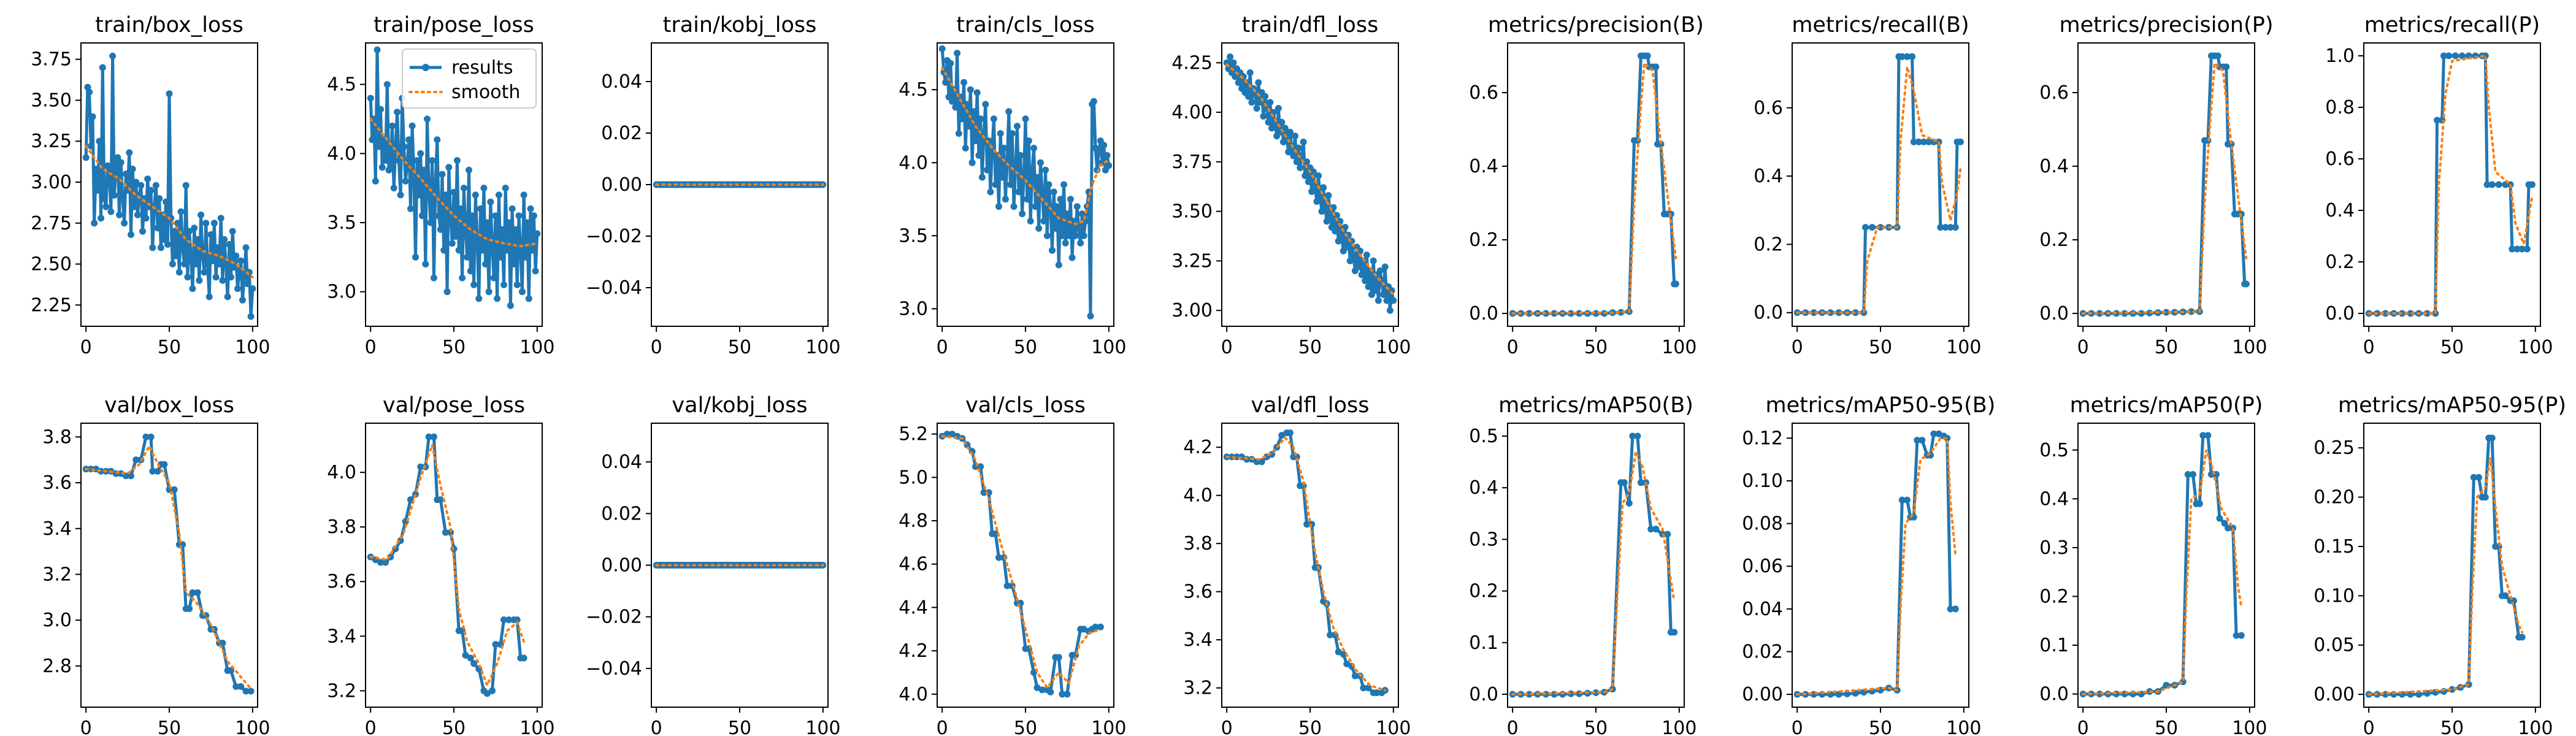  Describe the element at coordinates (1192, 63) in the screenshot. I see `y-tick-label: 4.25` at that location.